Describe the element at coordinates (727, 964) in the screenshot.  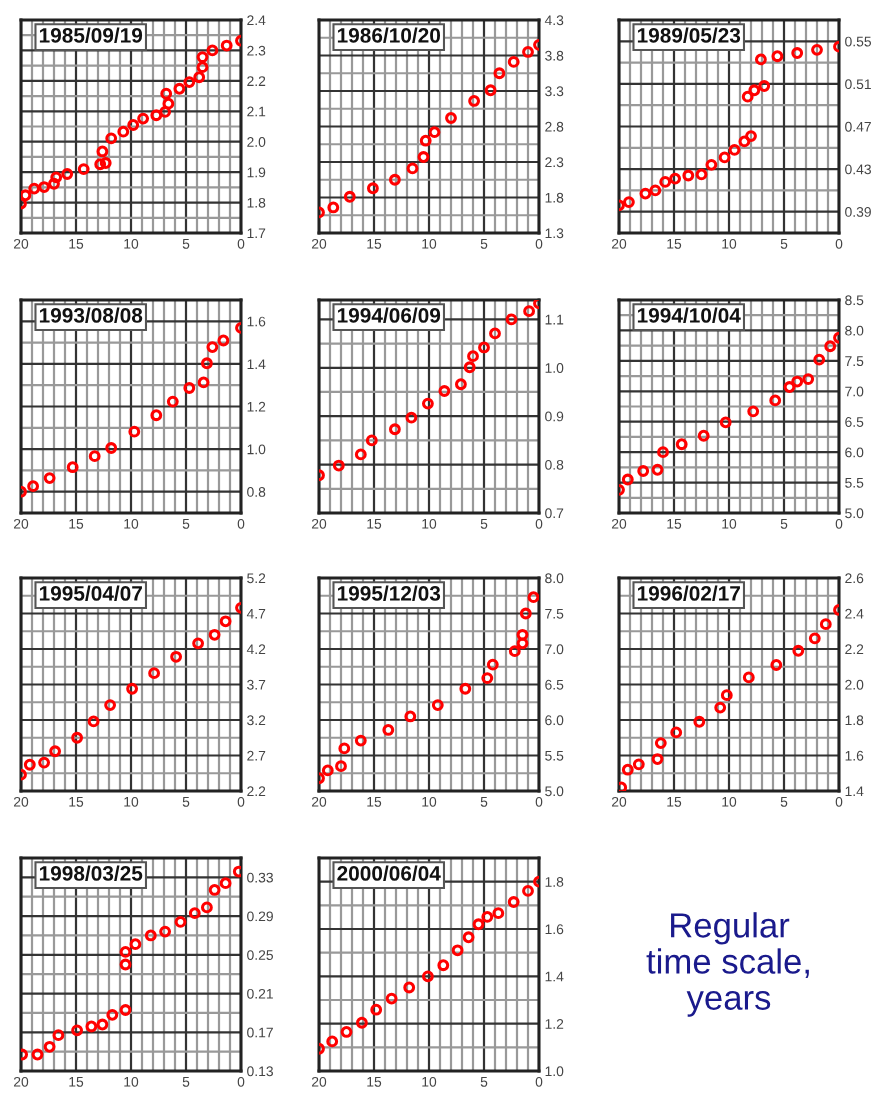
I see `text: Regular time scale, years` at that location.